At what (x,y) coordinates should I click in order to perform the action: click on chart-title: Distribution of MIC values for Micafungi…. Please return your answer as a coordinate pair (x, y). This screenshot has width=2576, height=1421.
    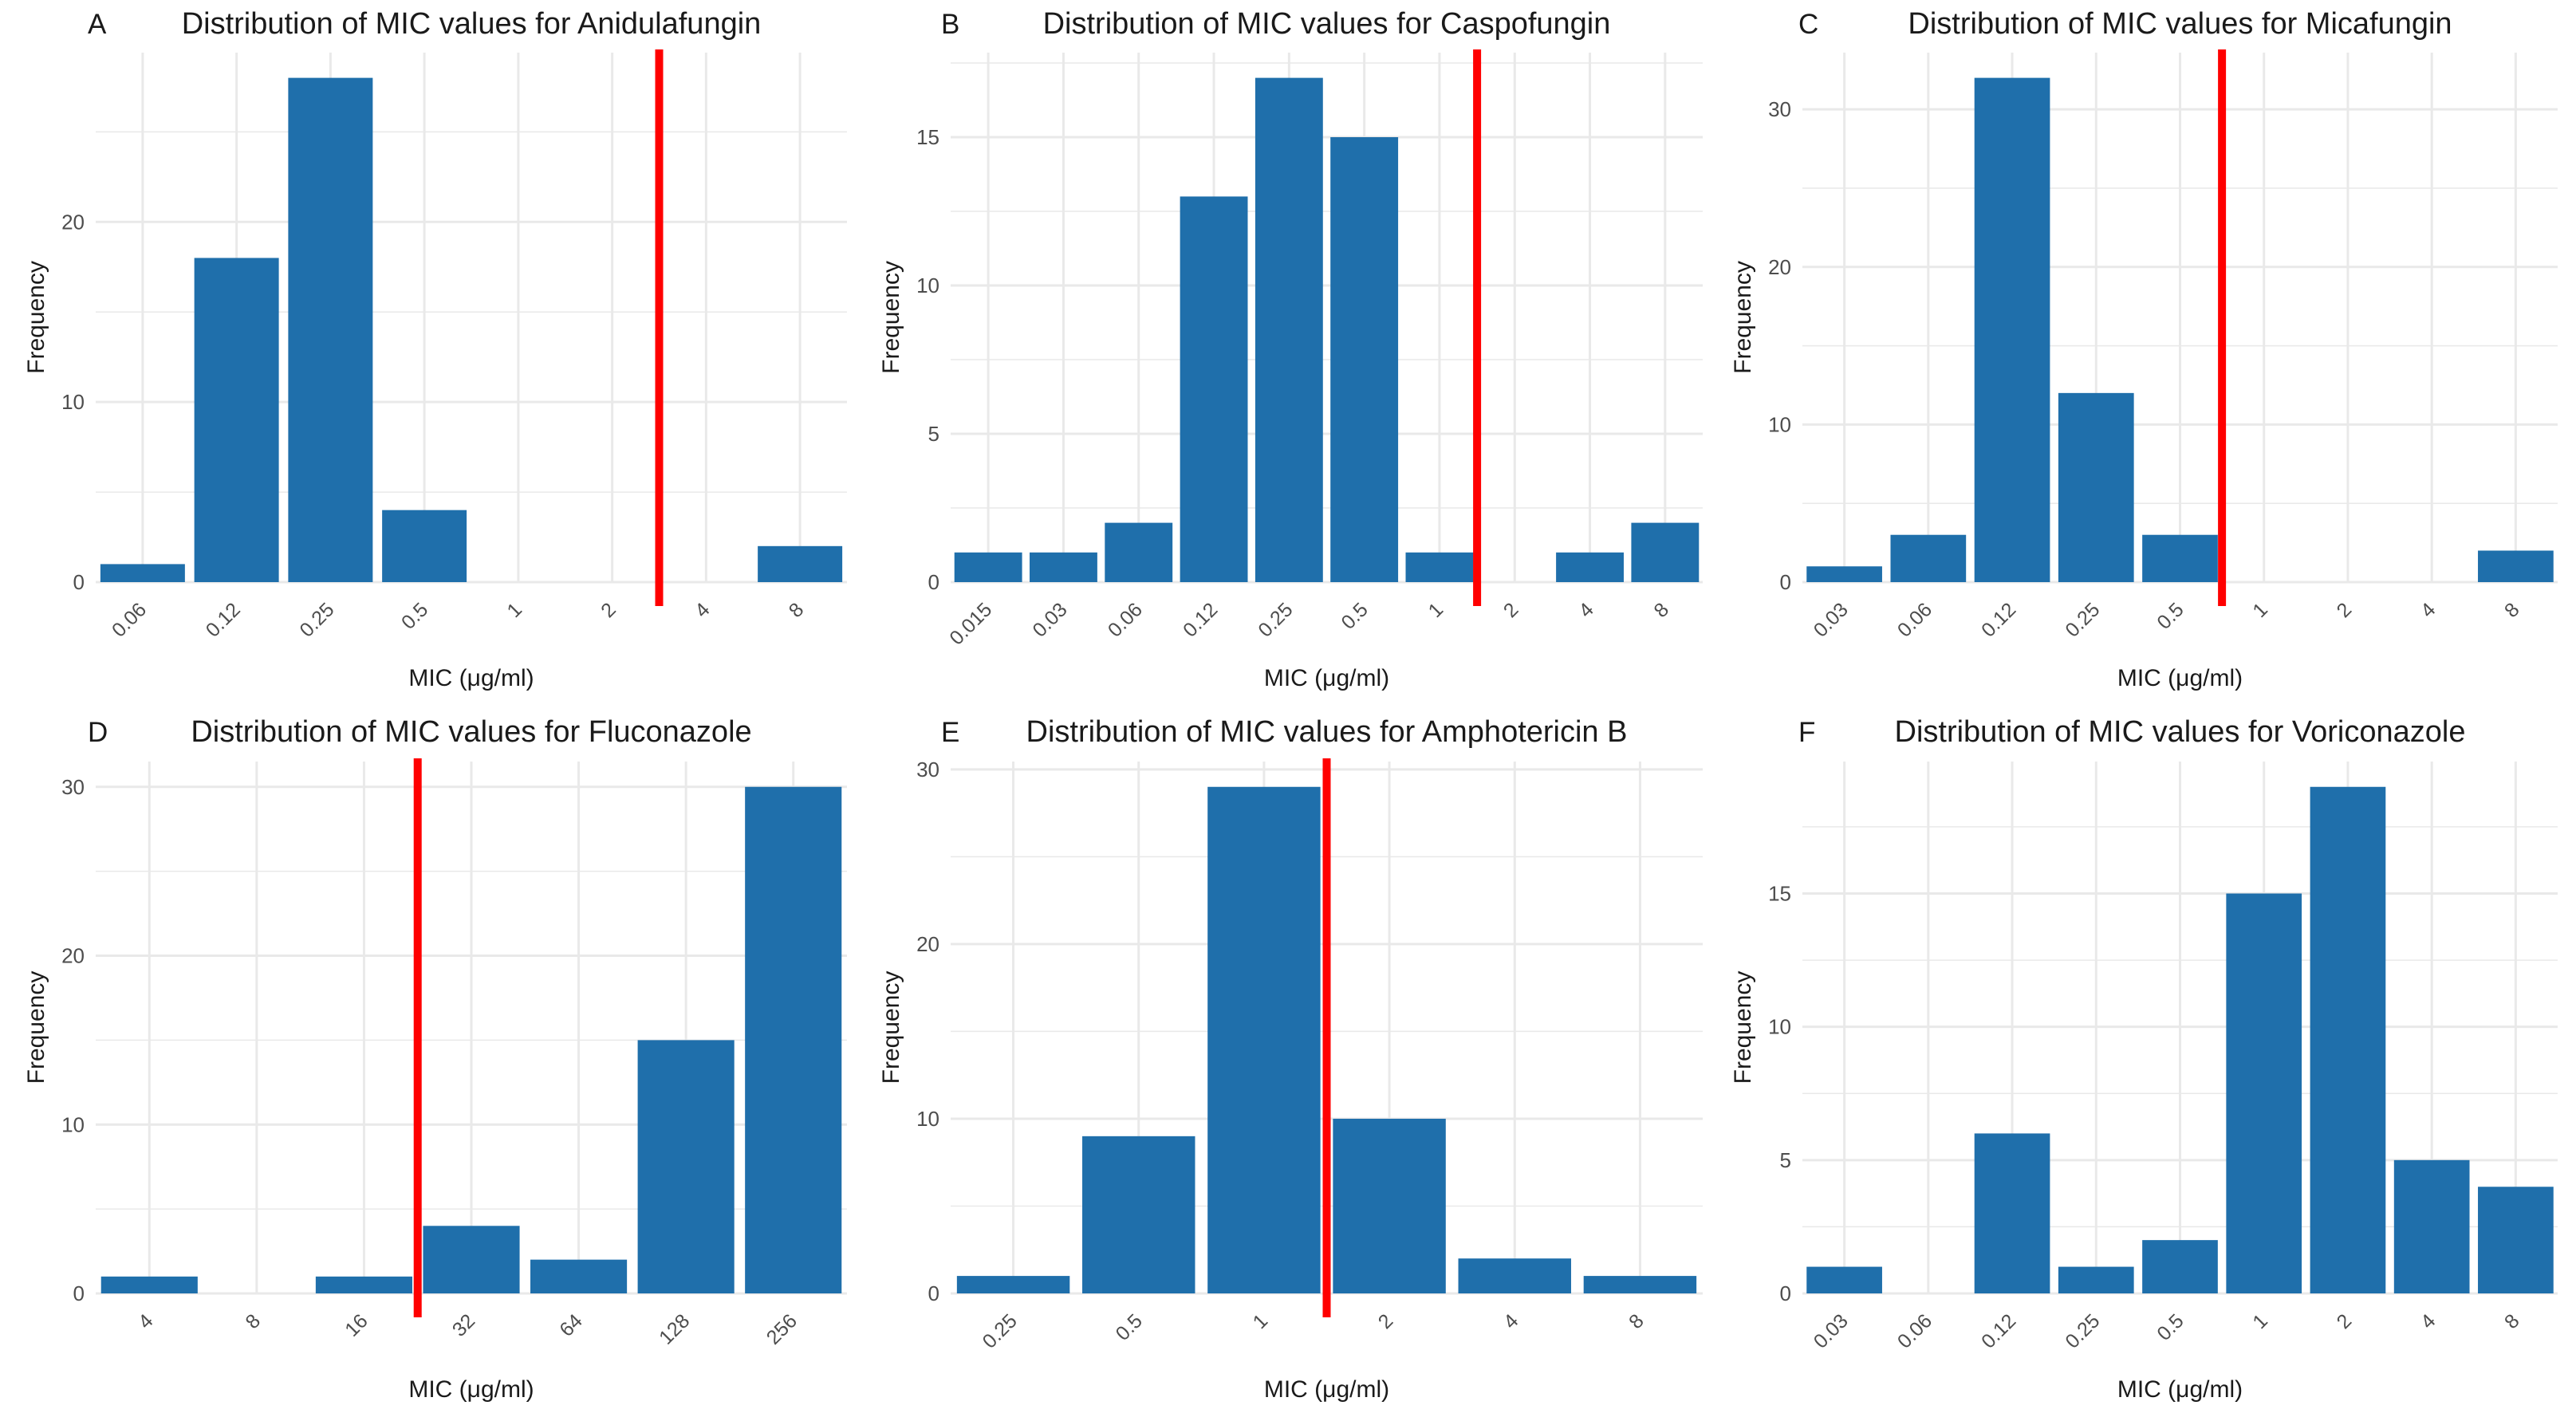
    Looking at the image, I should click on (2180, 24).